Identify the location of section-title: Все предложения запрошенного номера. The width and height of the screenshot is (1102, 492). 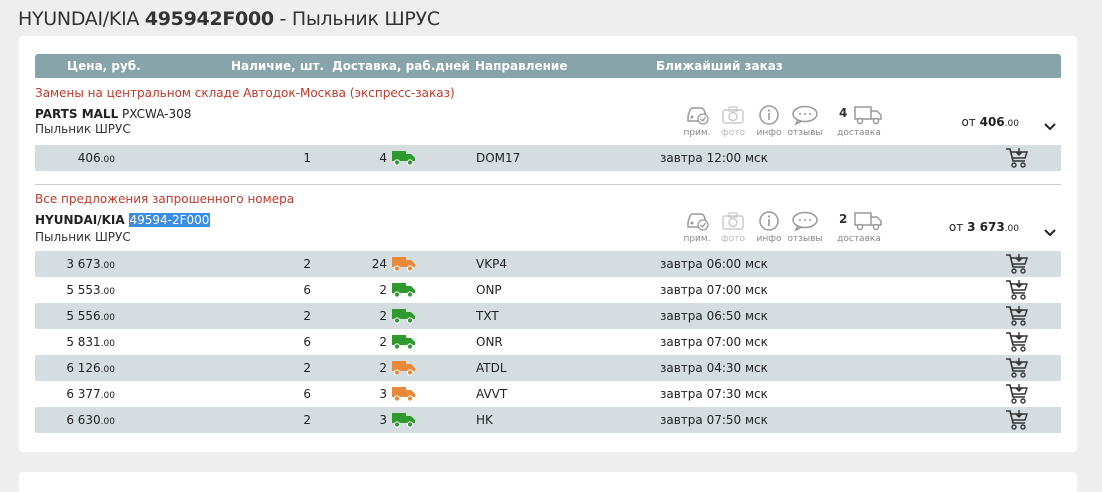
(165, 199).